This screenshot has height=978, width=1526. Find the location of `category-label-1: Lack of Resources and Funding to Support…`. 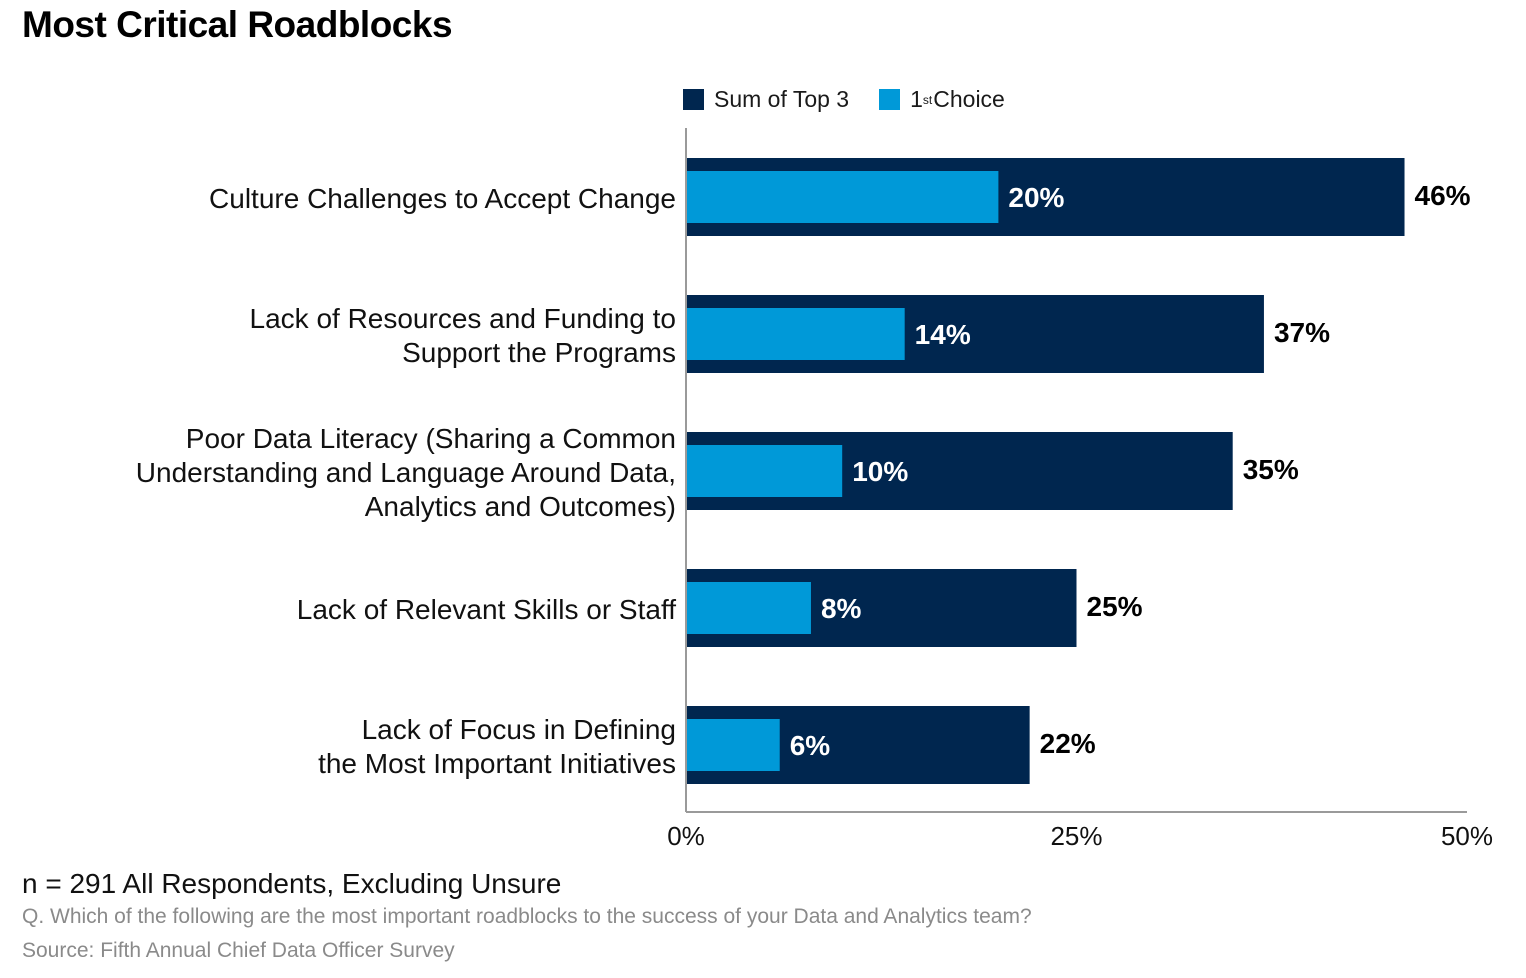

category-label-1: Lack of Resources and Funding to Support… is located at coordinates (462, 335).